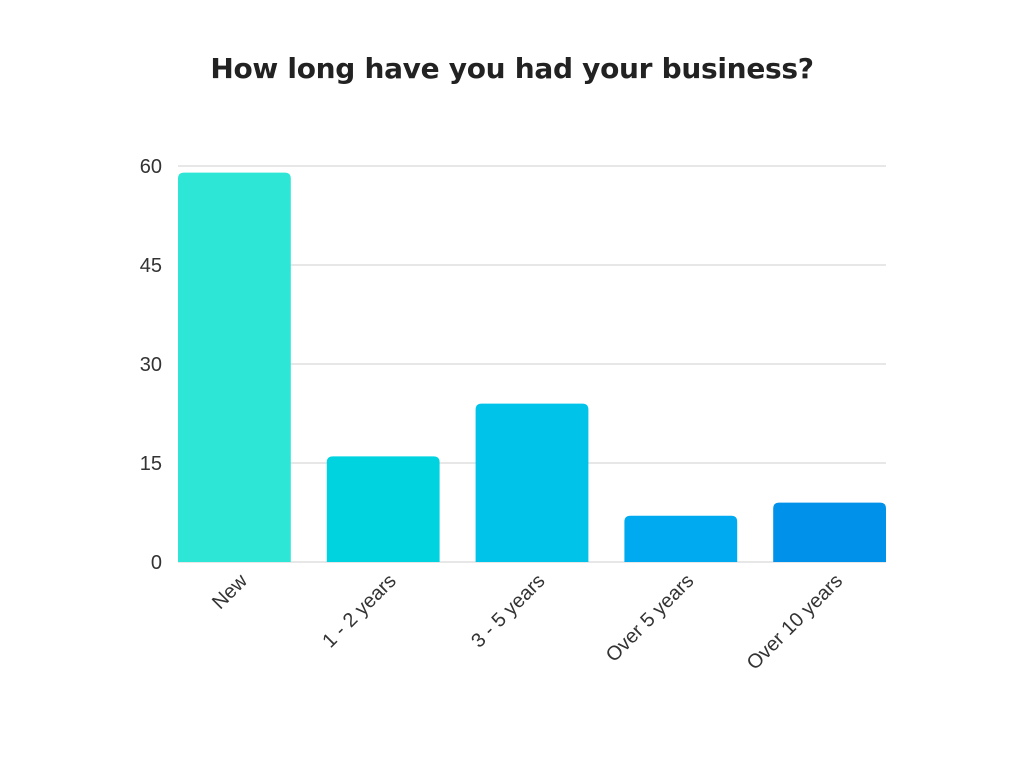  Describe the element at coordinates (151, 167) in the screenshot. I see `y-tick-label: 60` at that location.